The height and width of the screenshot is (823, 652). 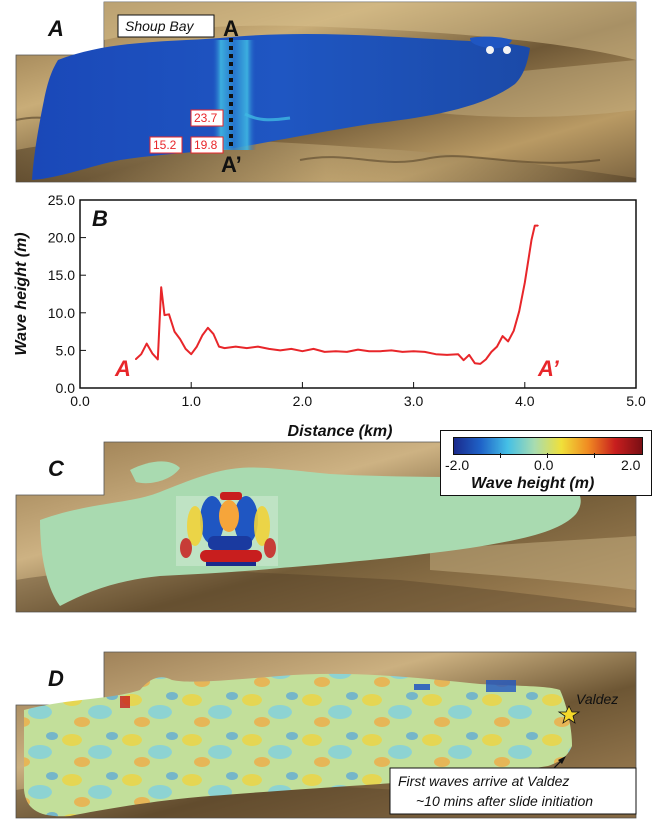 What do you see at coordinates (66, 388) in the screenshot?
I see `y-tick-label: 0.0` at bounding box center [66, 388].